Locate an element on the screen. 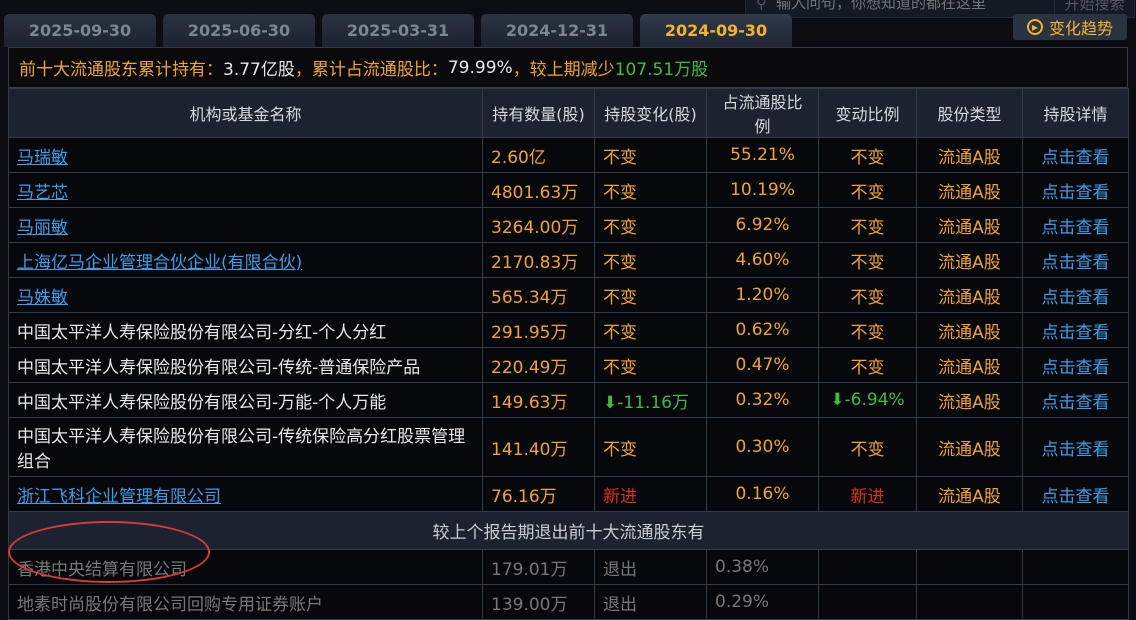  exit-row: 地素时尚股份有限公司回购专用证券账户 139.00万 退出 0.29% is located at coordinates (568, 602).